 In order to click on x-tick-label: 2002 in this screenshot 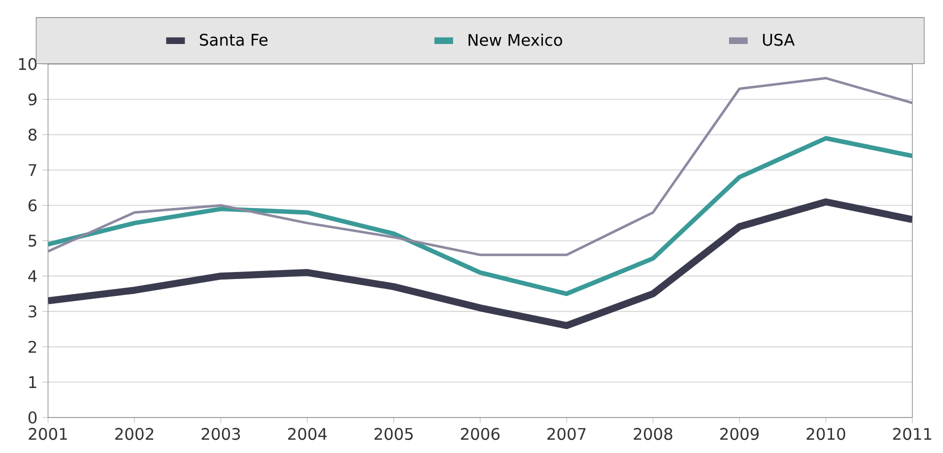, I will do `click(134, 434)`.